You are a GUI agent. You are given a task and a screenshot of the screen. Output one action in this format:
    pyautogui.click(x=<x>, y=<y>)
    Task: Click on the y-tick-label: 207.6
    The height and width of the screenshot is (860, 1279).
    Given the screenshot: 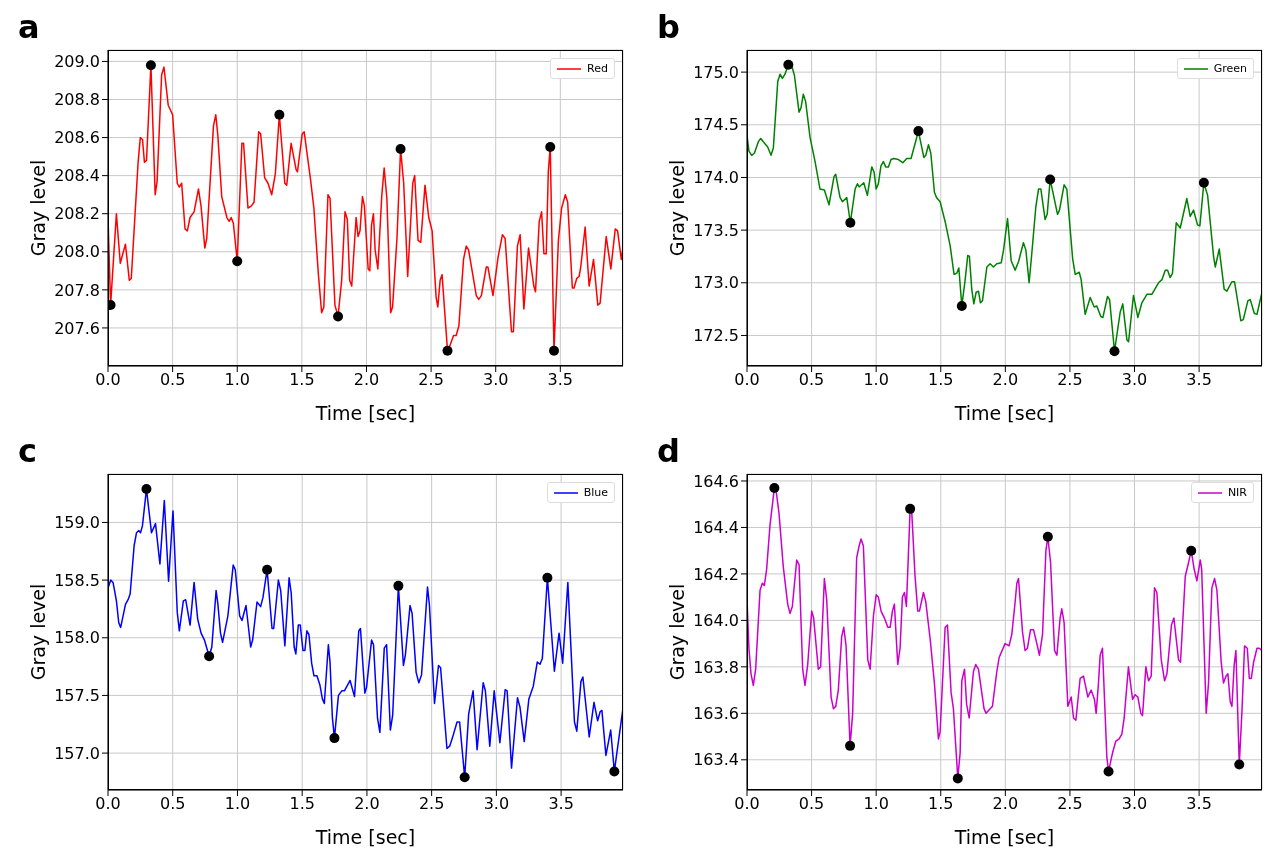 What is the action you would take?
    pyautogui.click(x=77, y=328)
    